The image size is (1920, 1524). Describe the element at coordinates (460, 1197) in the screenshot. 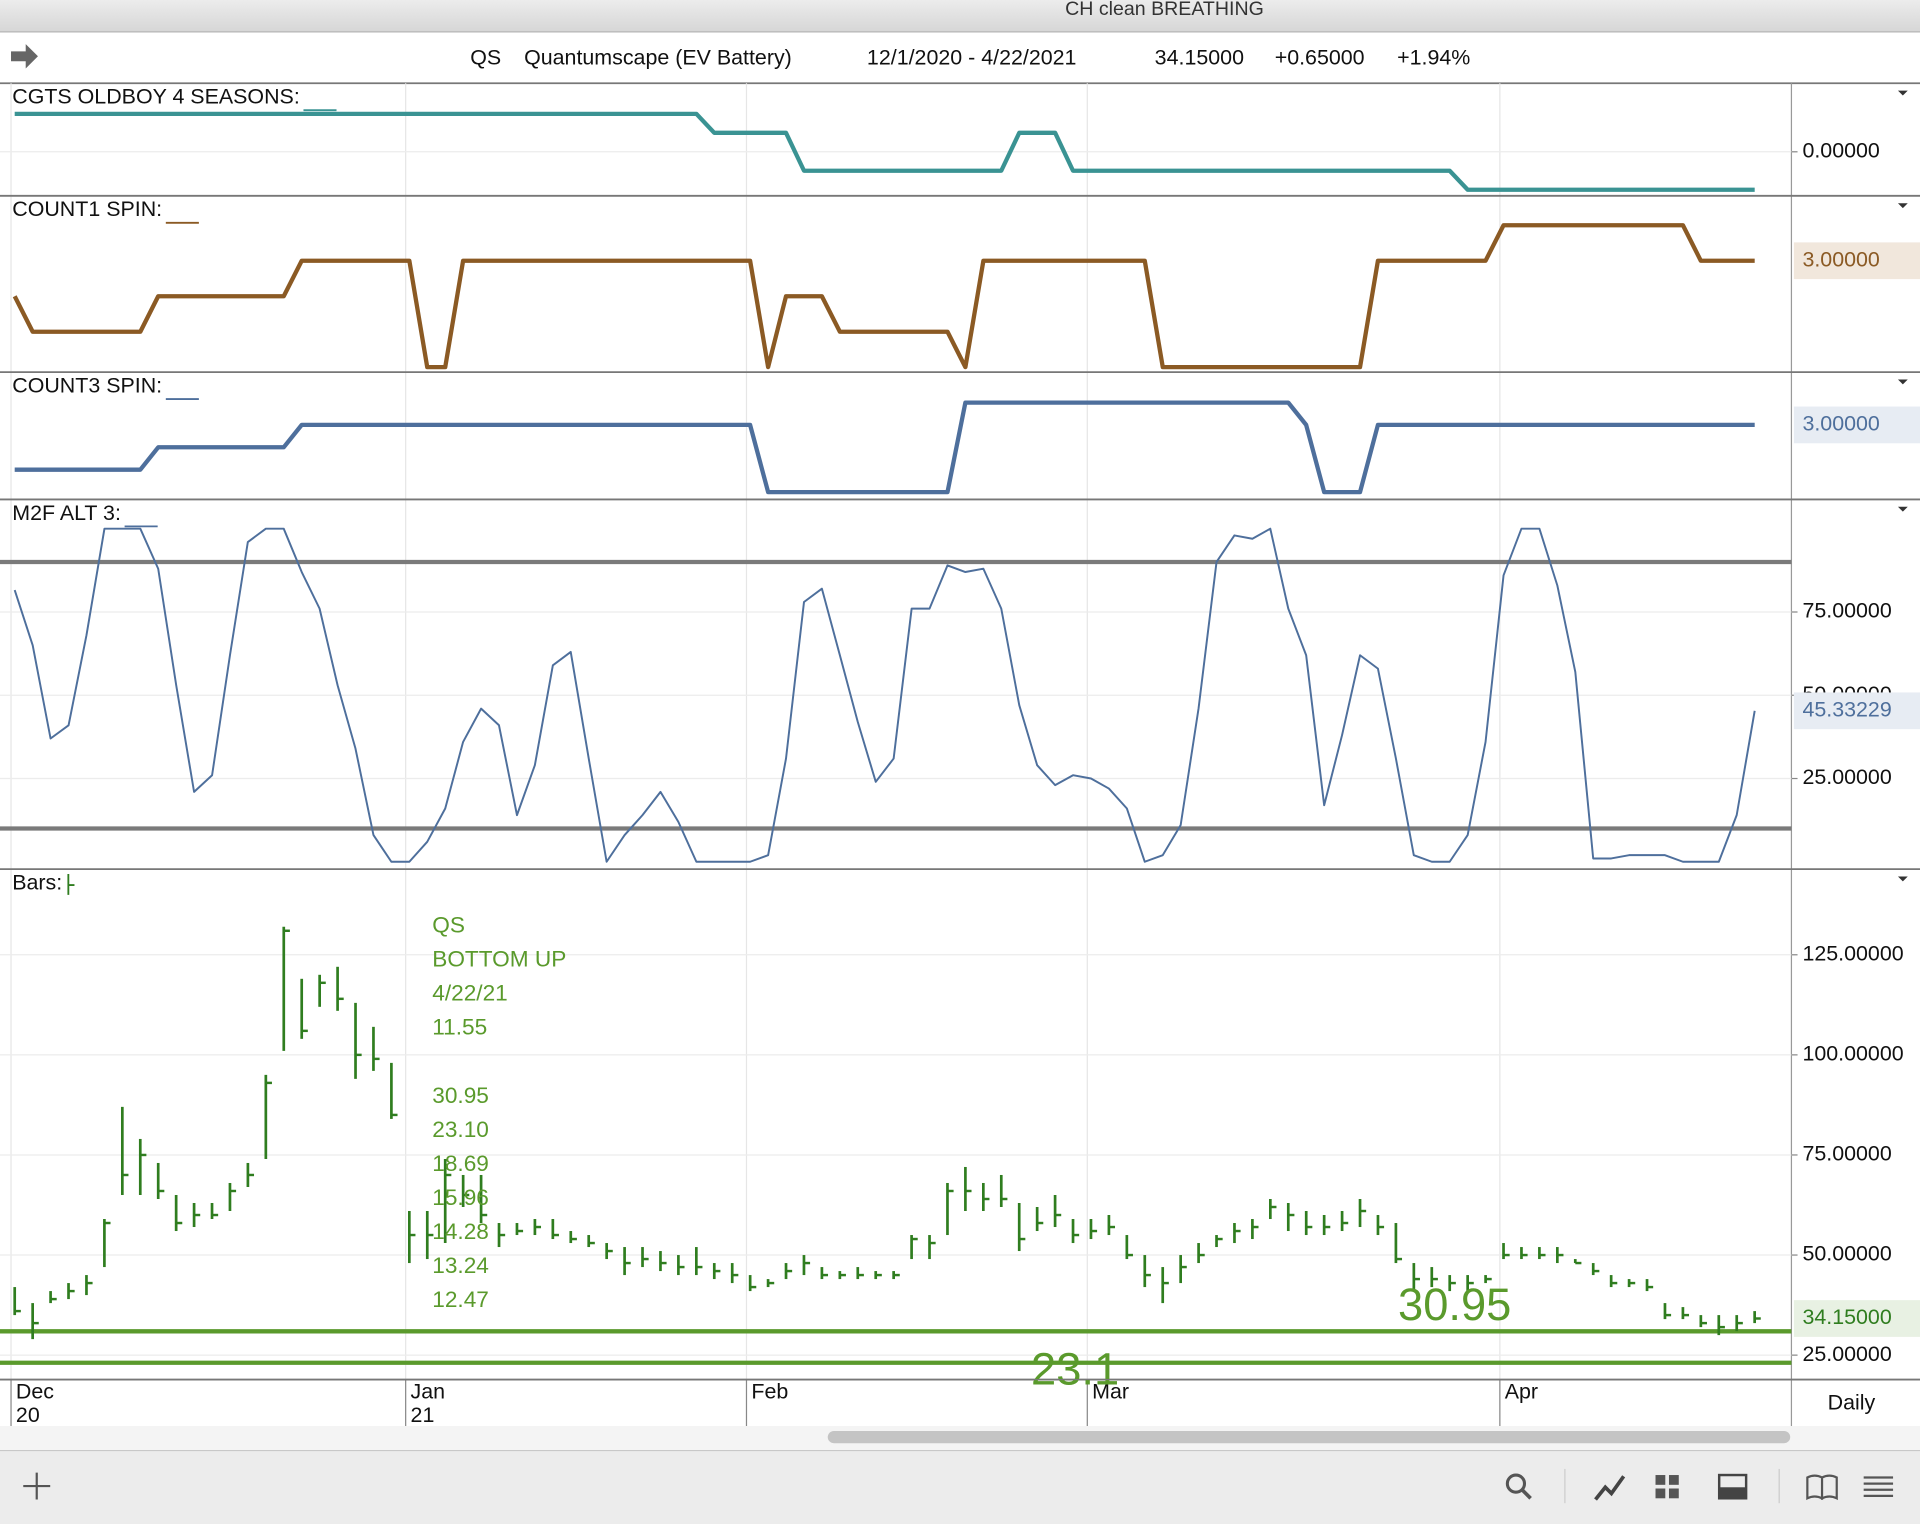

I see `annotation-text: 15.96` at that location.